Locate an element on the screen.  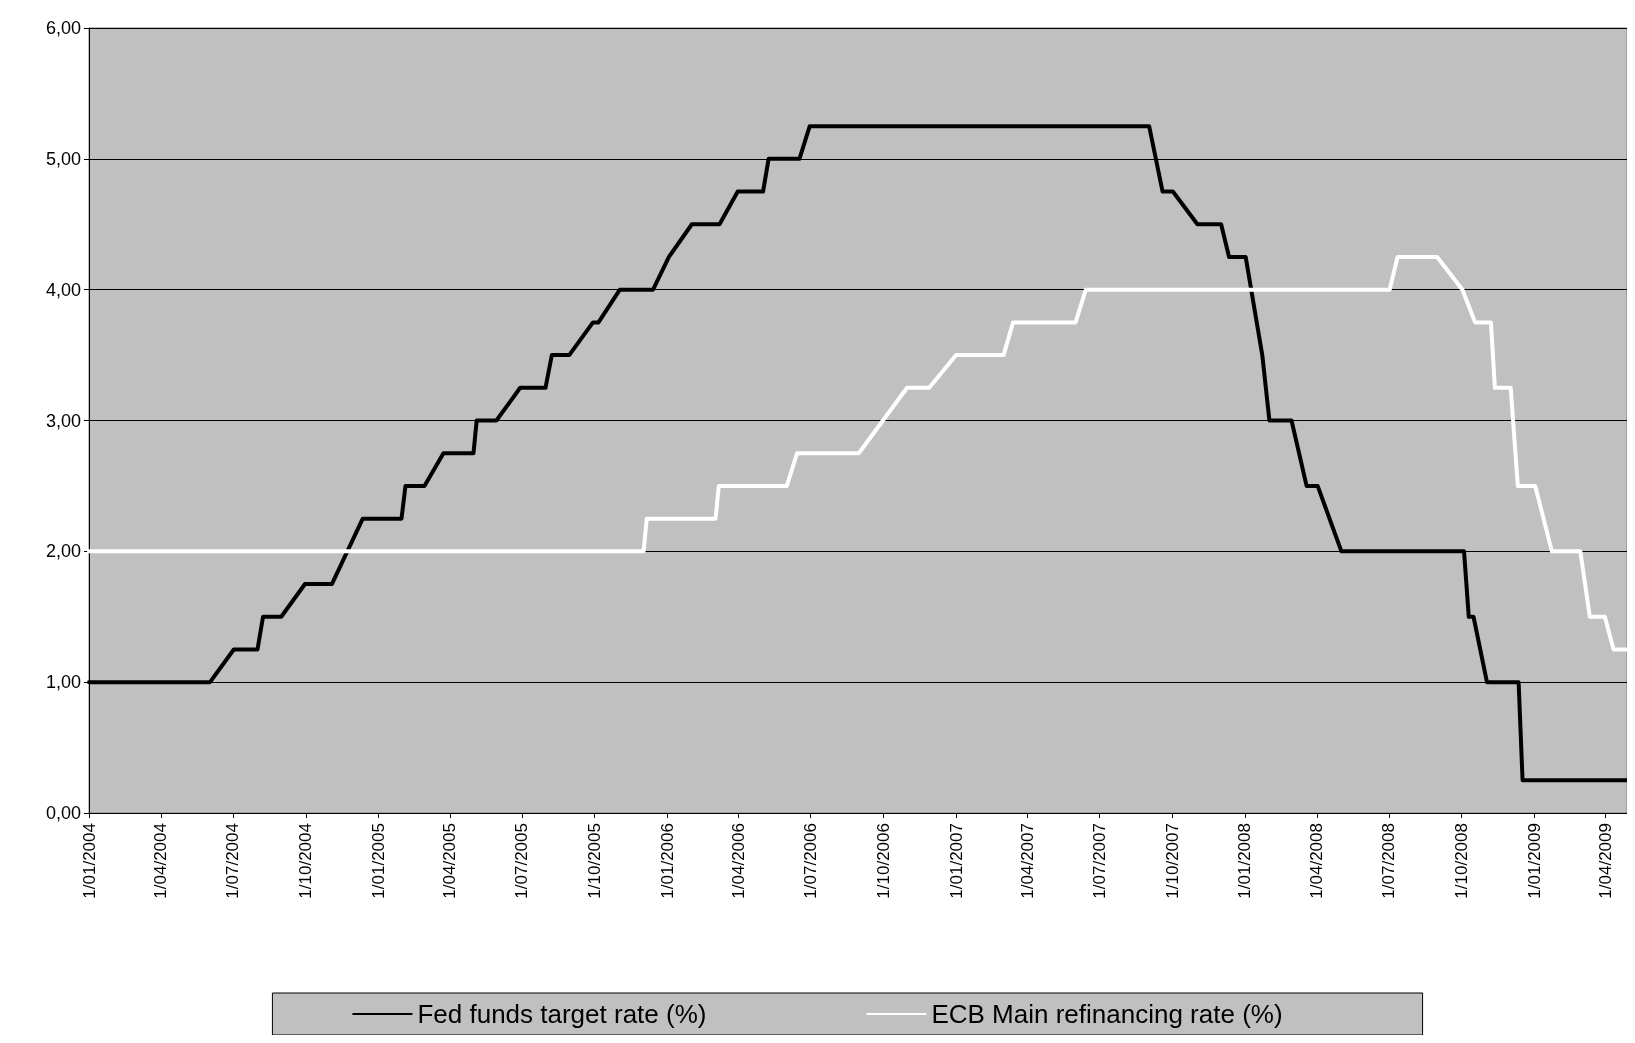
y-tick-label: 2,00 is located at coordinates (63, 551).